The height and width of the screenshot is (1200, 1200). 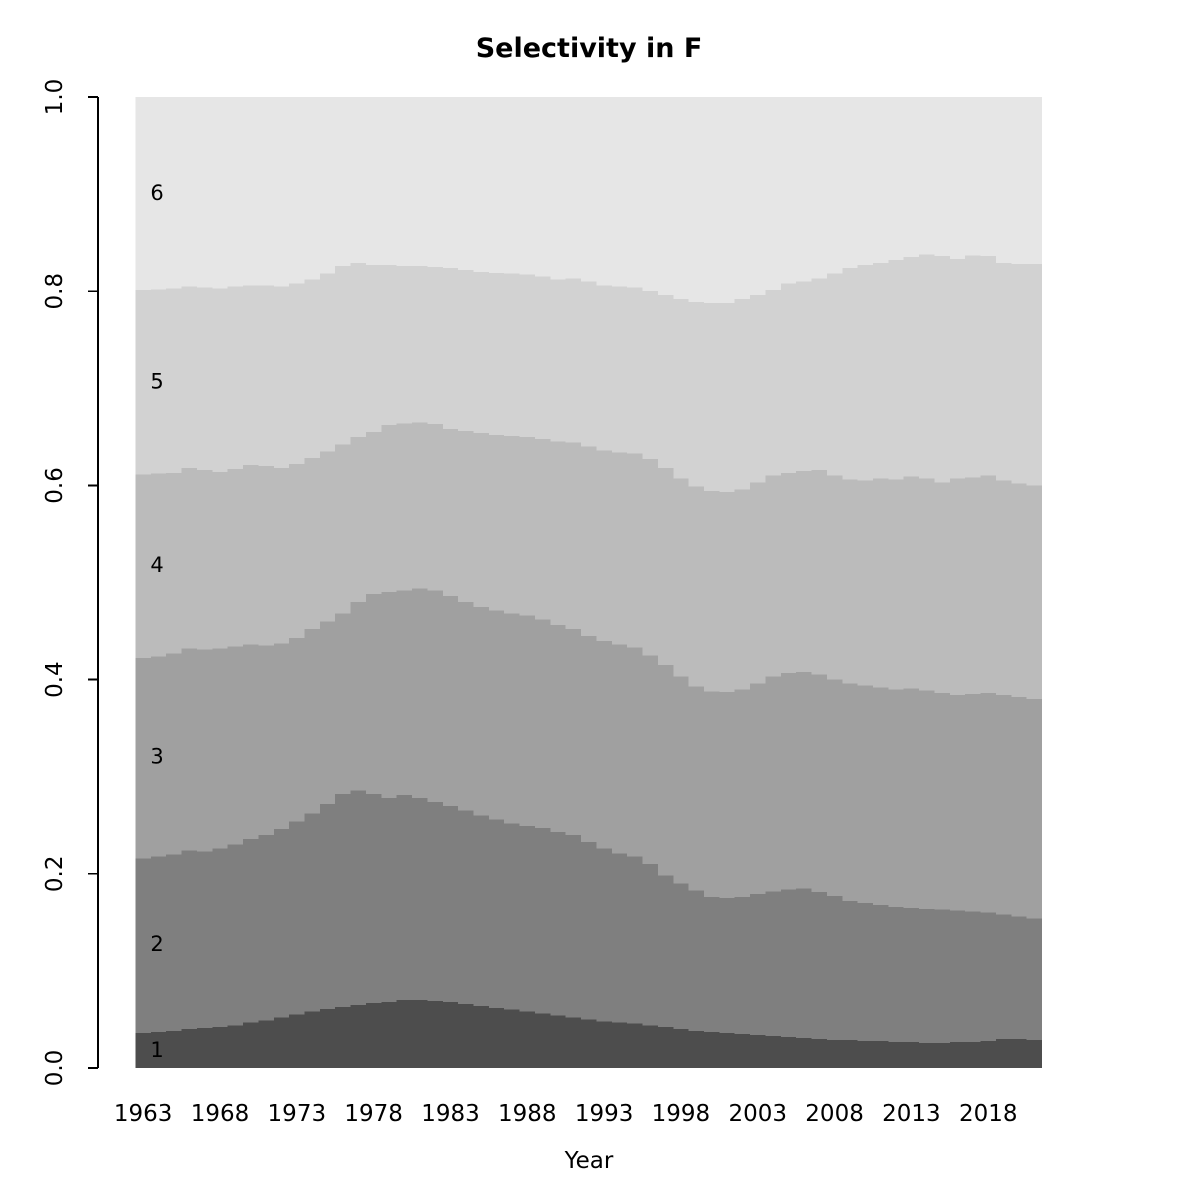 I want to click on x-tick-label-1998: 1998, so click(x=681, y=1114).